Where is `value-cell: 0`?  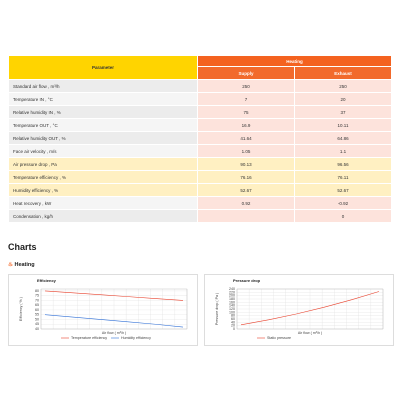 value-cell: 0 is located at coordinates (343, 216).